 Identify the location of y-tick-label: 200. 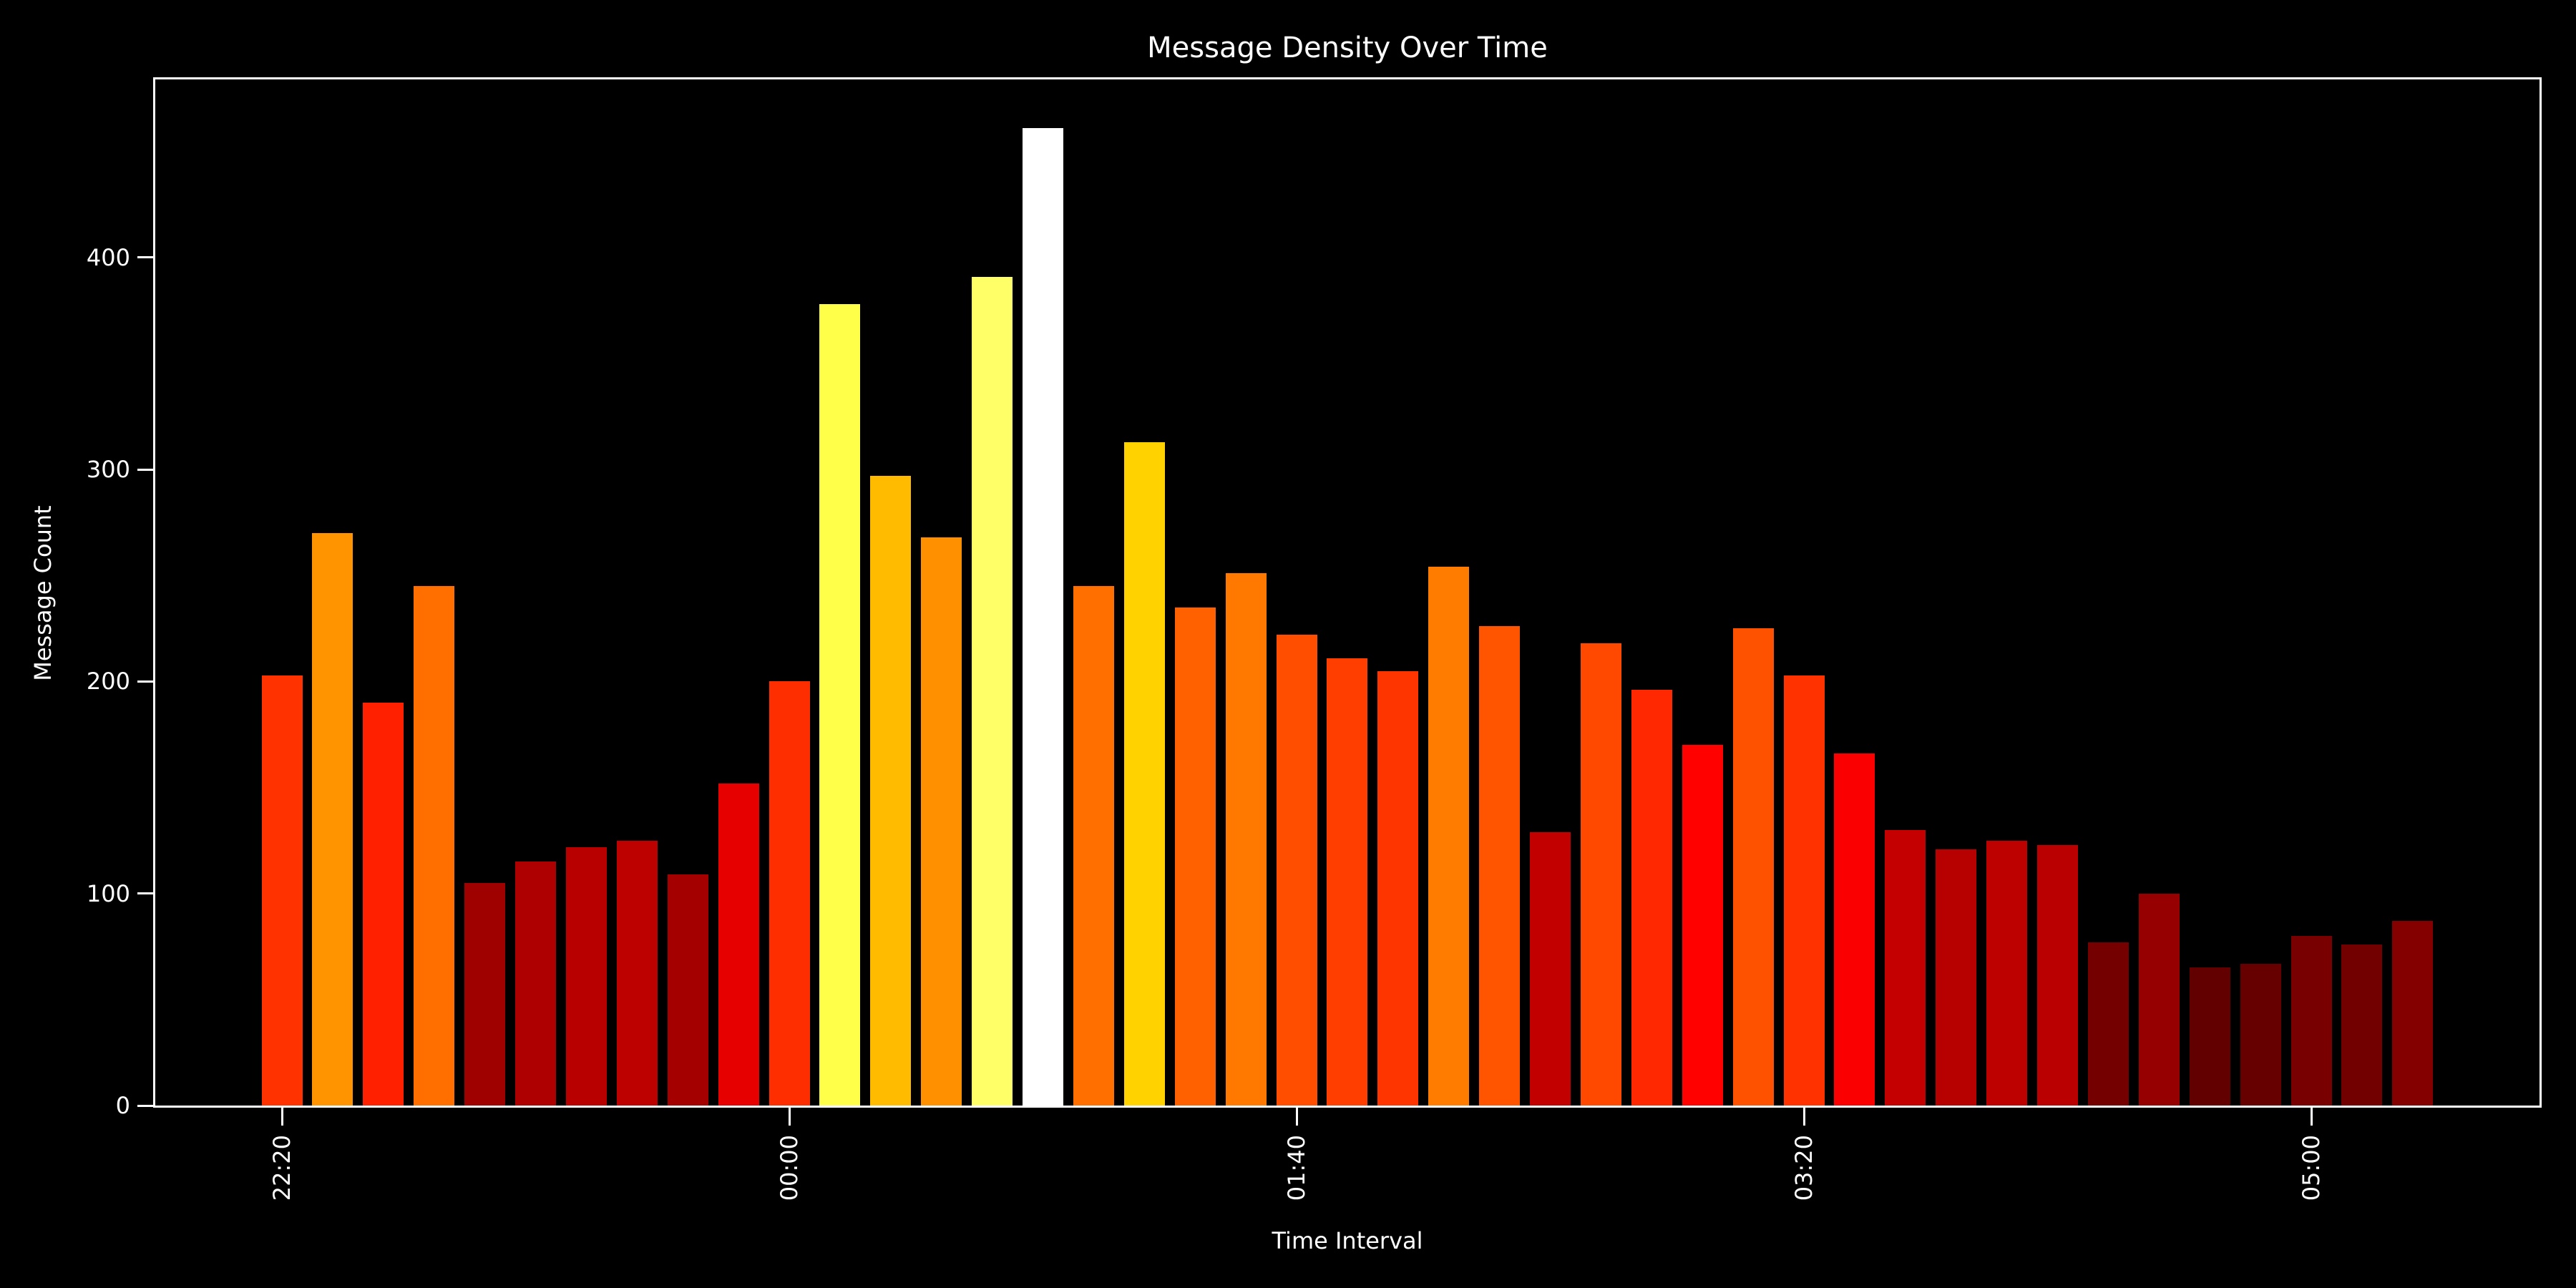
(108, 682).